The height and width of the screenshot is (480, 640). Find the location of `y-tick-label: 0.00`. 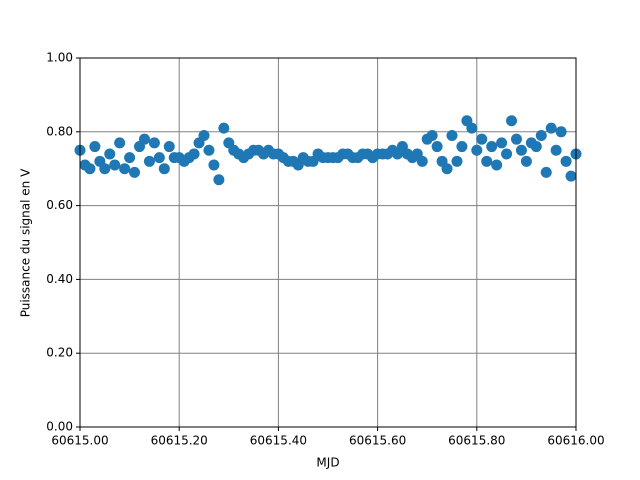

y-tick-label: 0.00 is located at coordinates (59, 427).